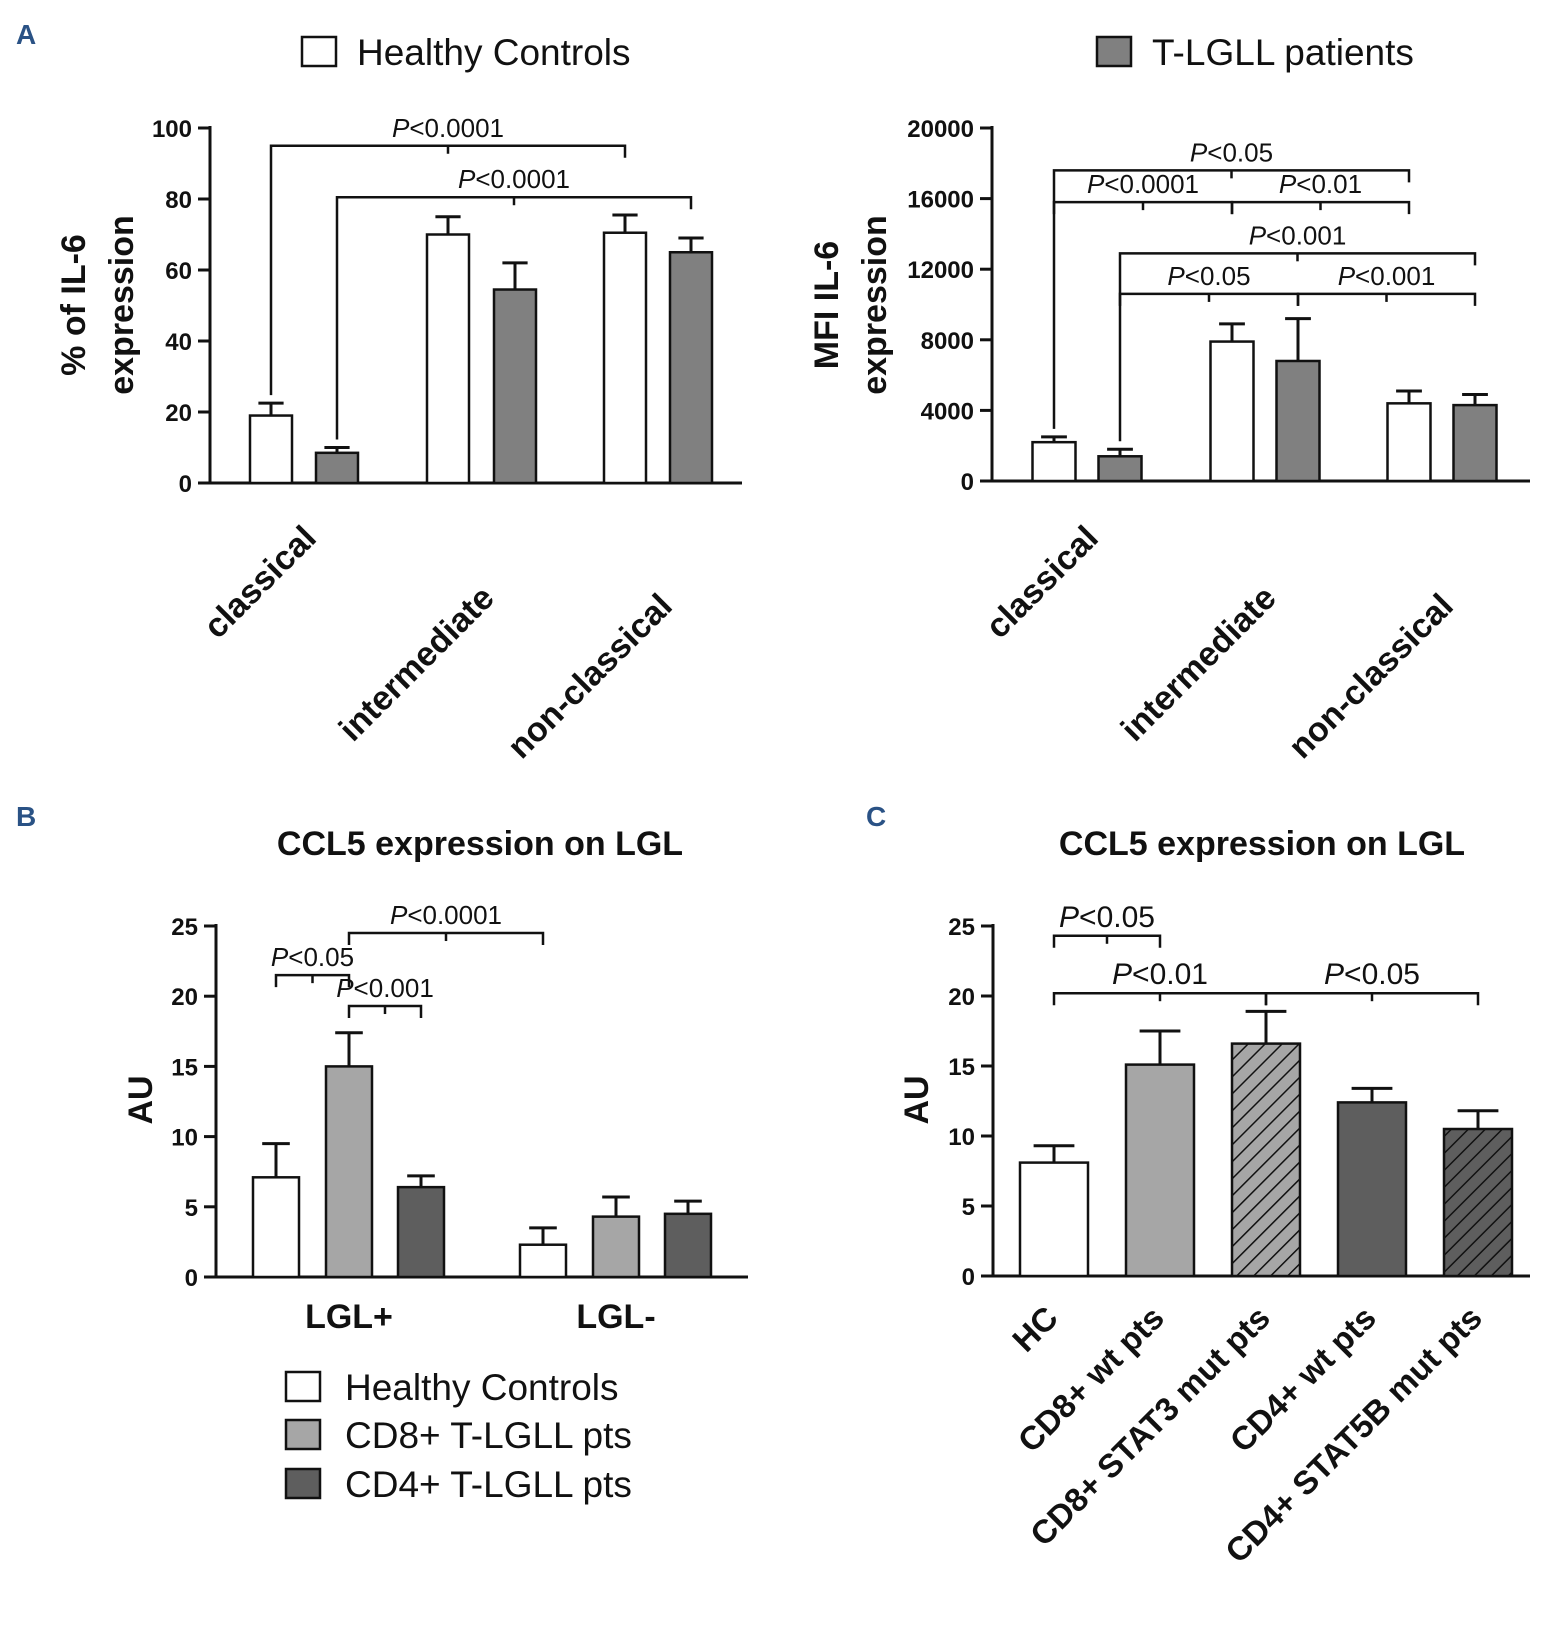 This screenshot has height=1646, width=1567. I want to click on panel-label-c: C, so click(876, 816).